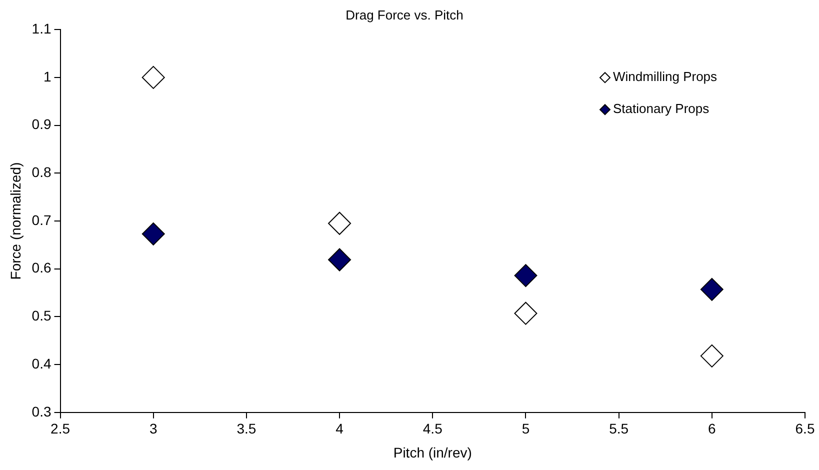 The height and width of the screenshot is (470, 819). I want to click on x-axis-title: Pitch (in/rev), so click(432, 452).